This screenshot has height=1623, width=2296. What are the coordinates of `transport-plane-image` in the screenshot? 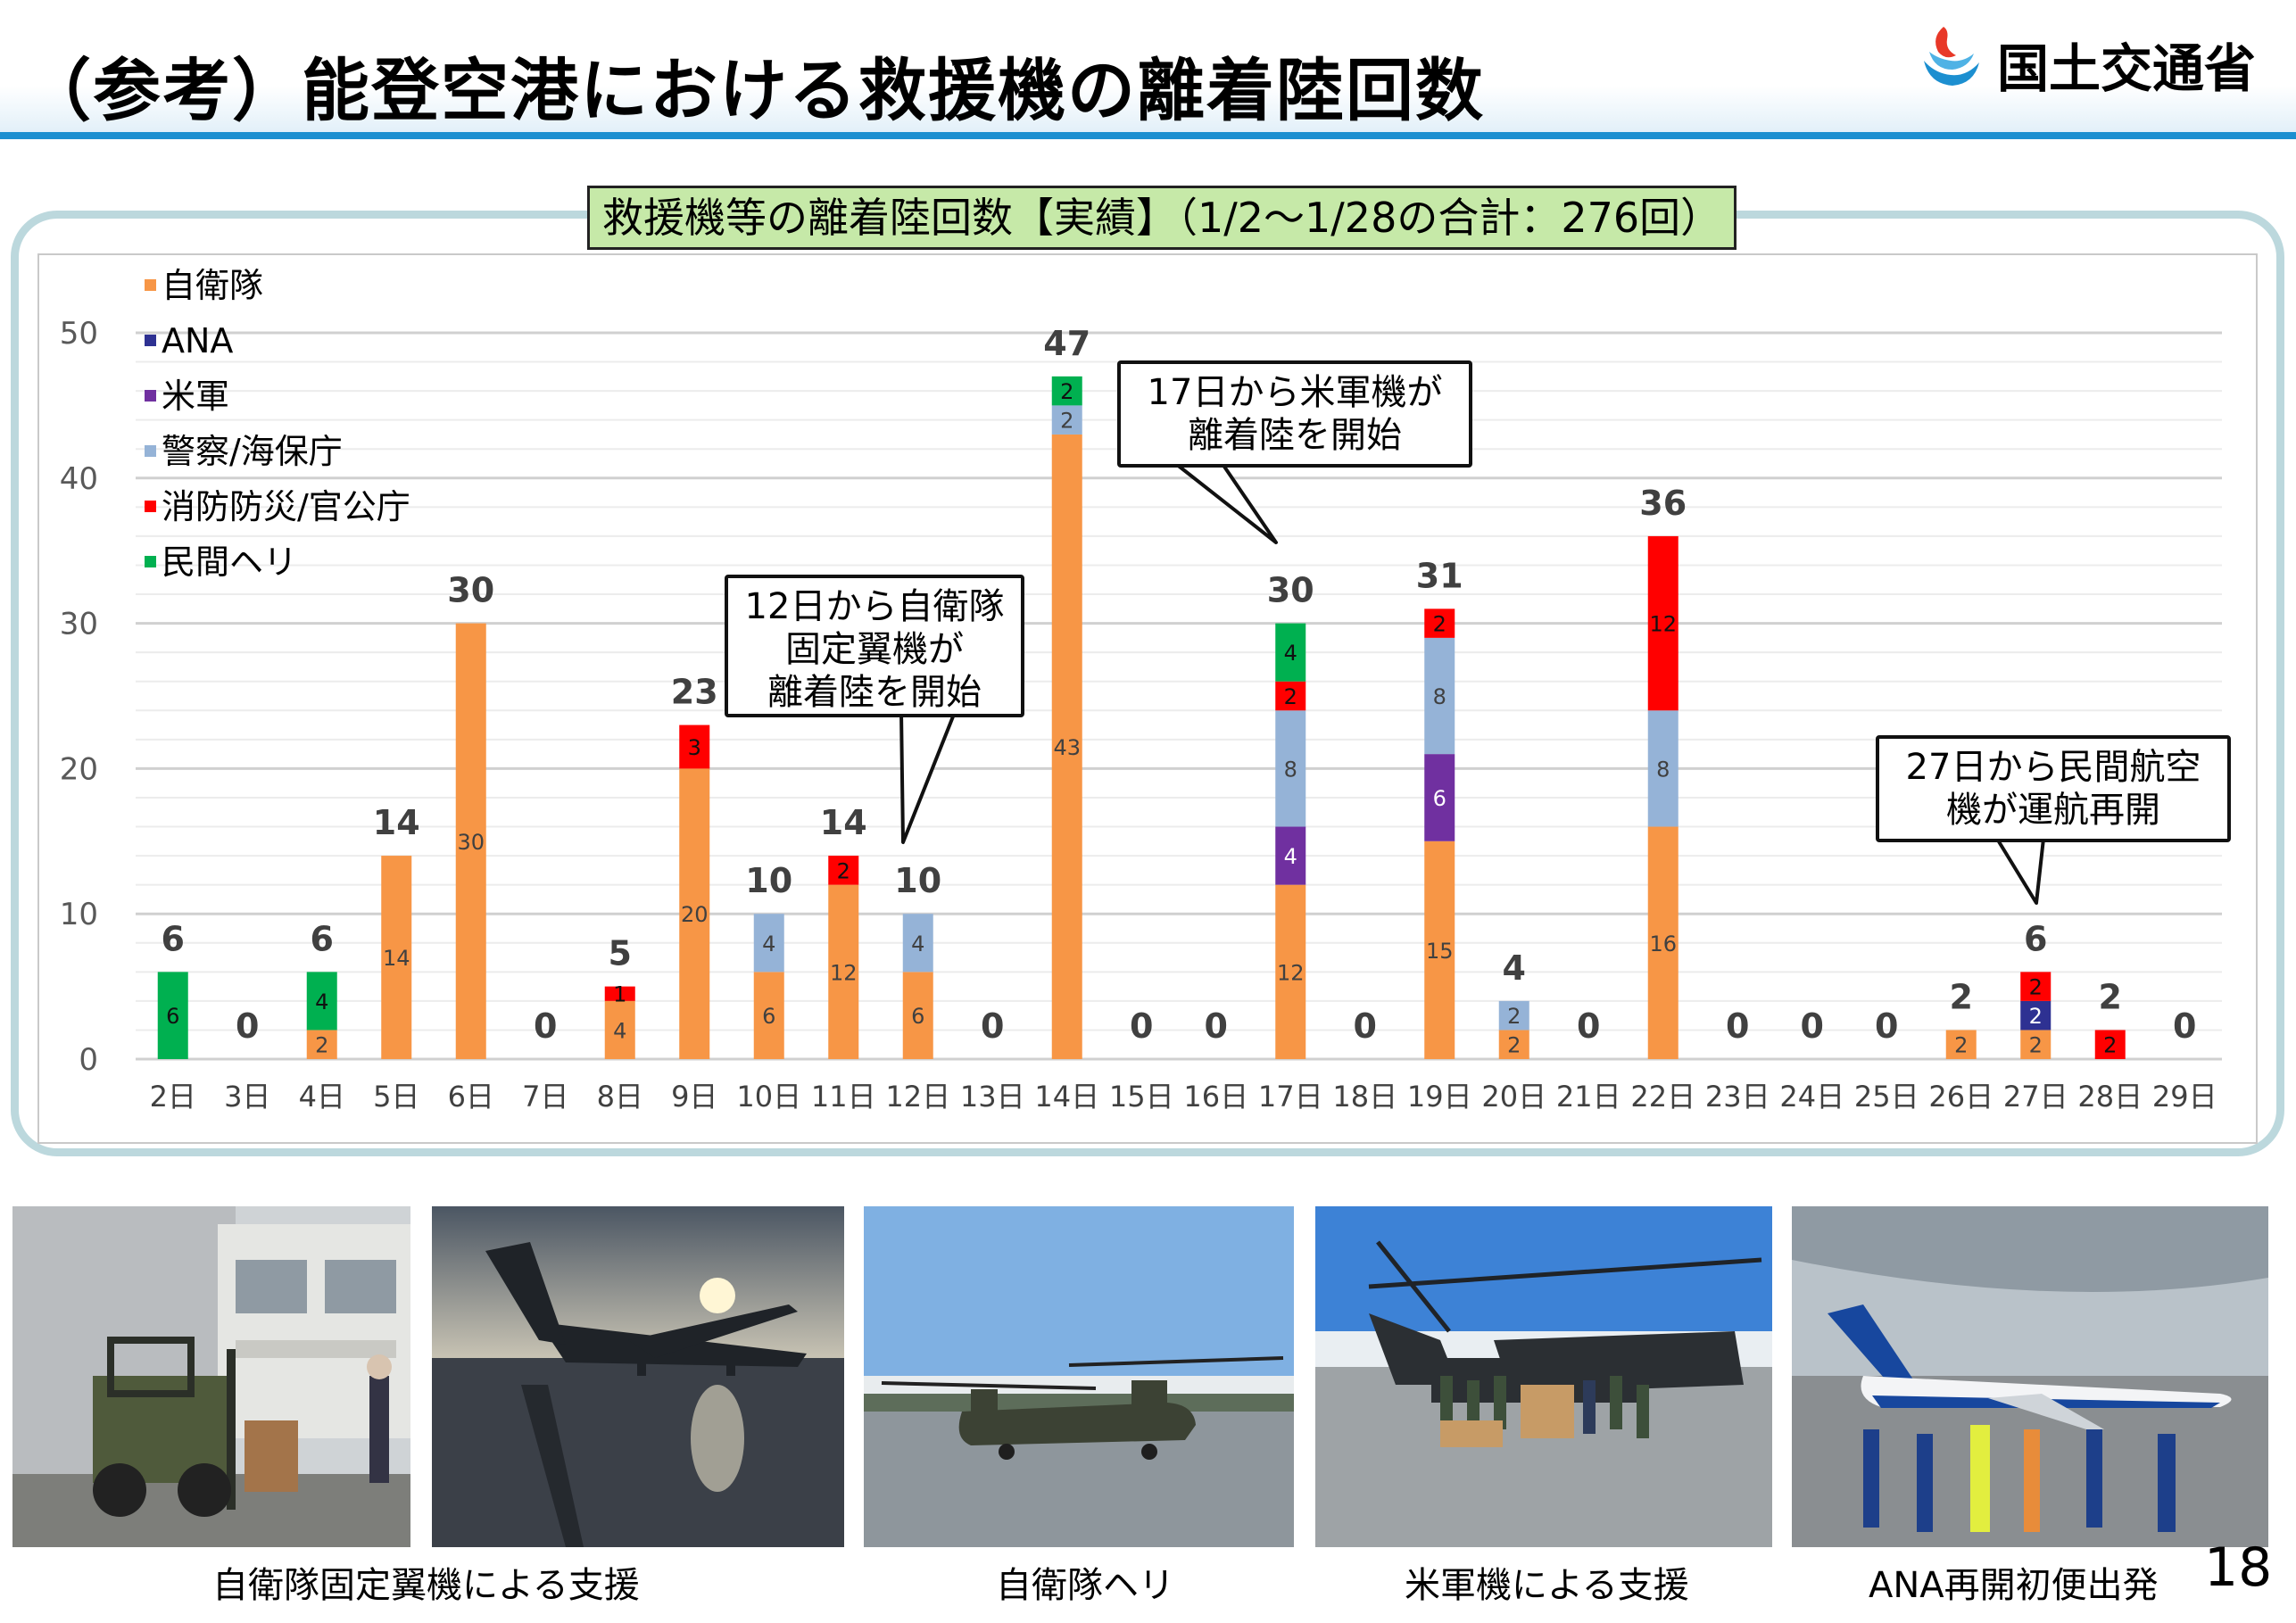 It's located at (638, 1376).